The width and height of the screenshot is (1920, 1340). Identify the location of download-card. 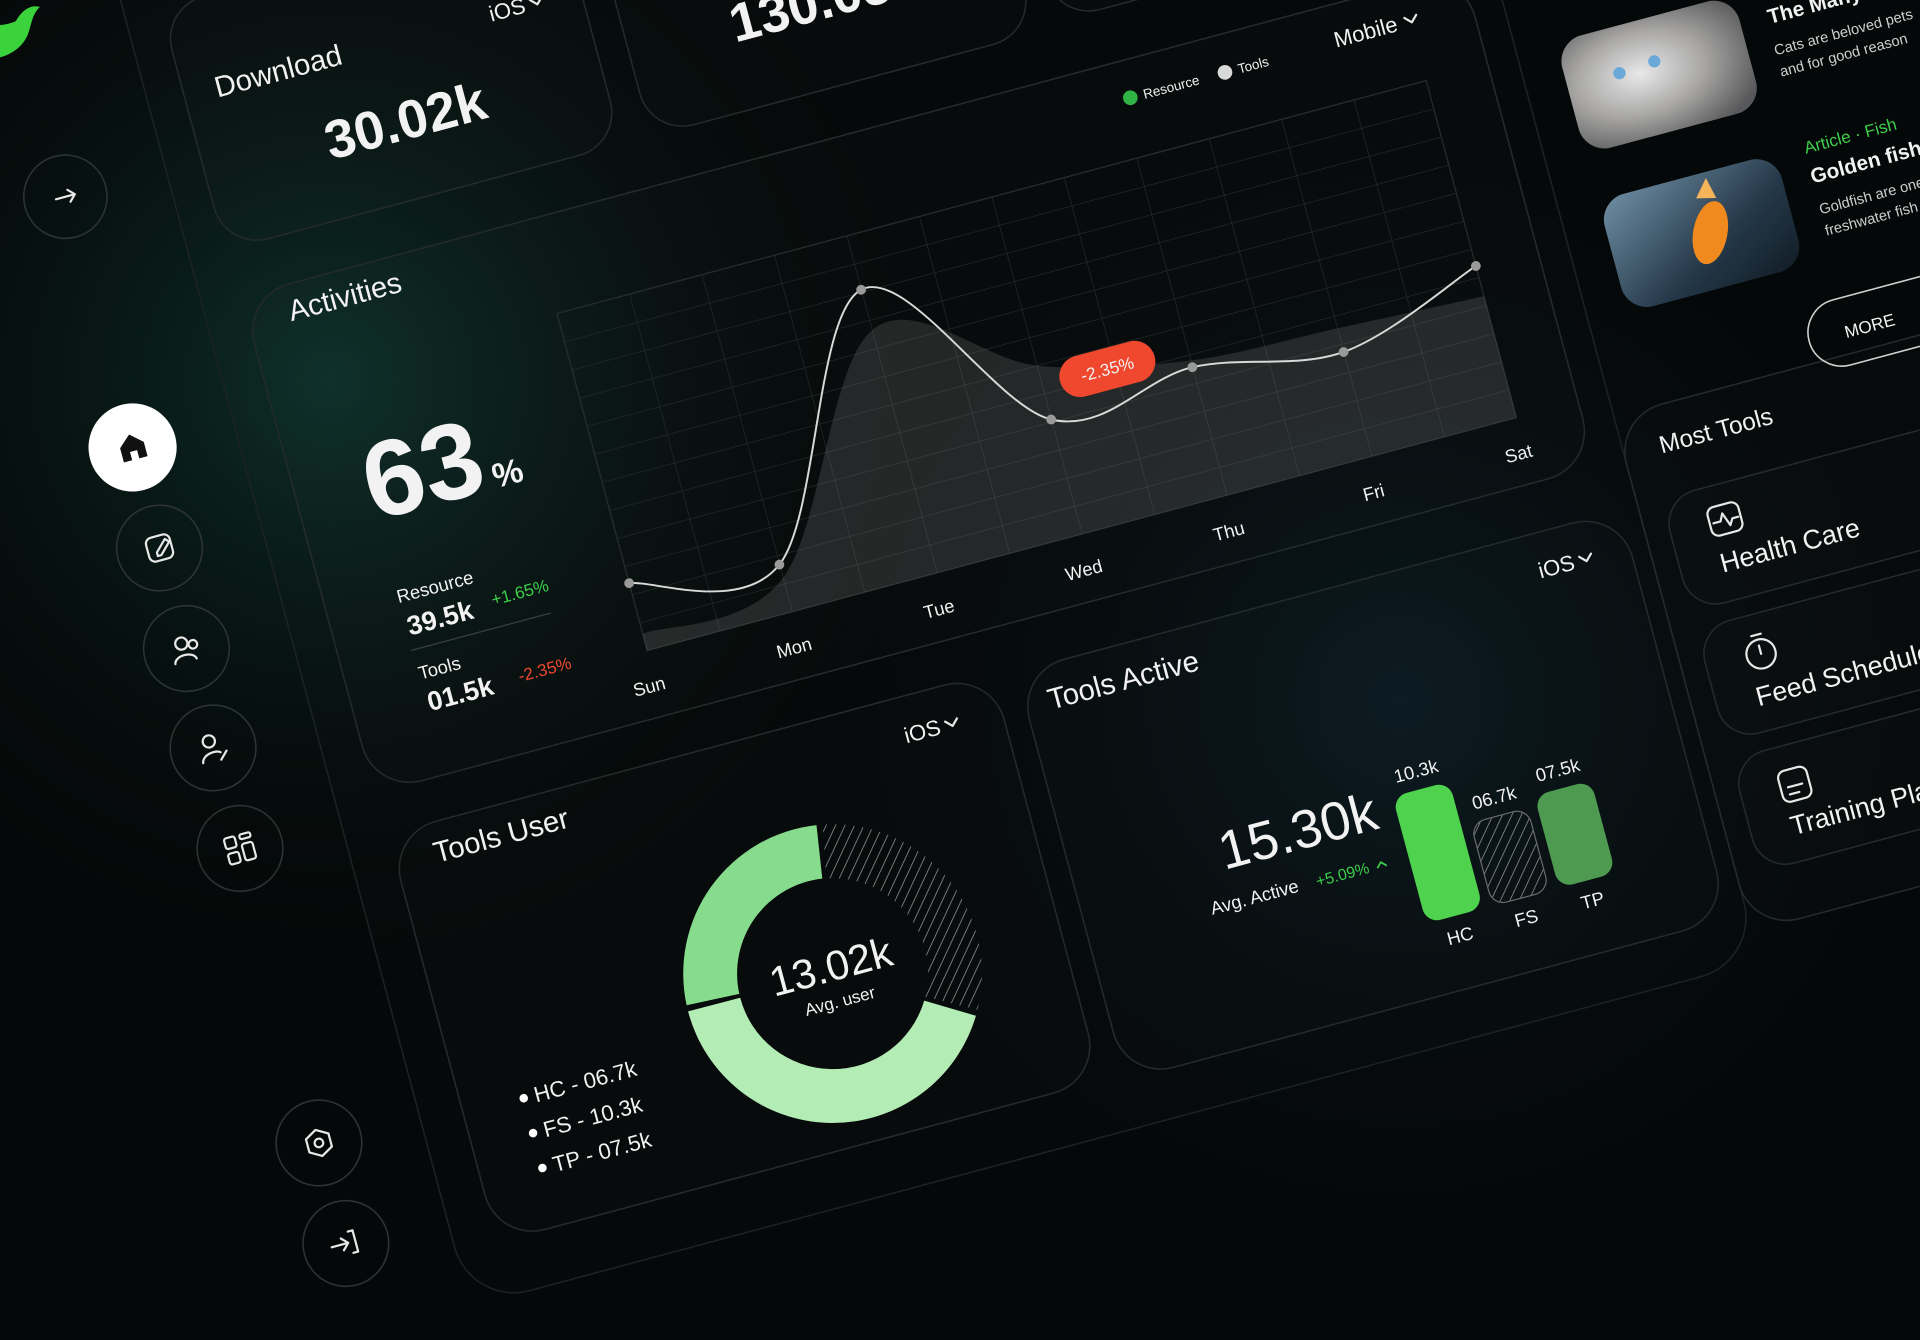
(391, 121).